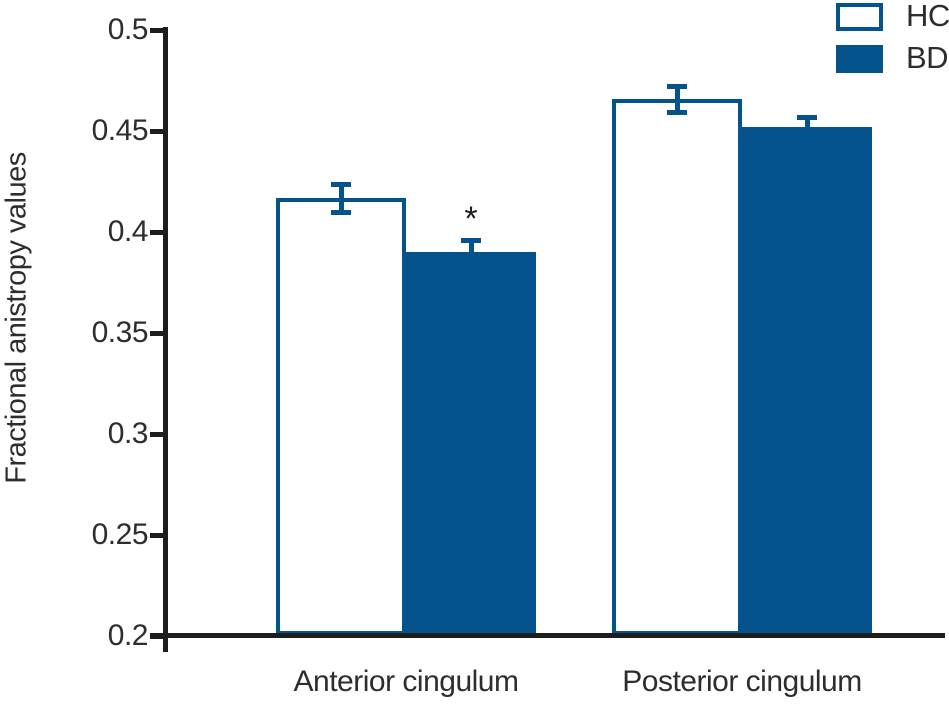  Describe the element at coordinates (128, 635) in the screenshot. I see `y-axis-tick-label: 0.2` at that location.